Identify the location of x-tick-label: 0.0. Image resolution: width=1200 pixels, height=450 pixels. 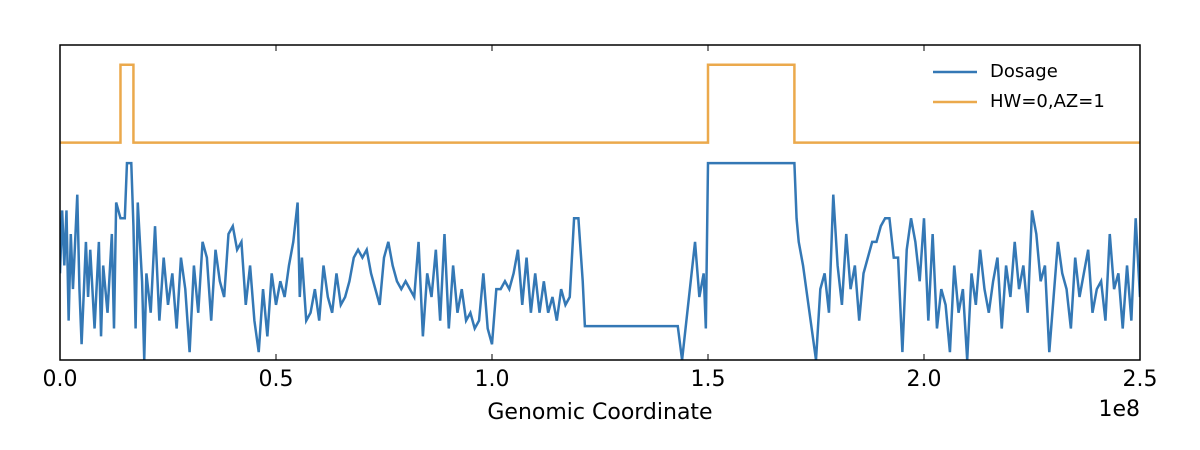
(60, 379).